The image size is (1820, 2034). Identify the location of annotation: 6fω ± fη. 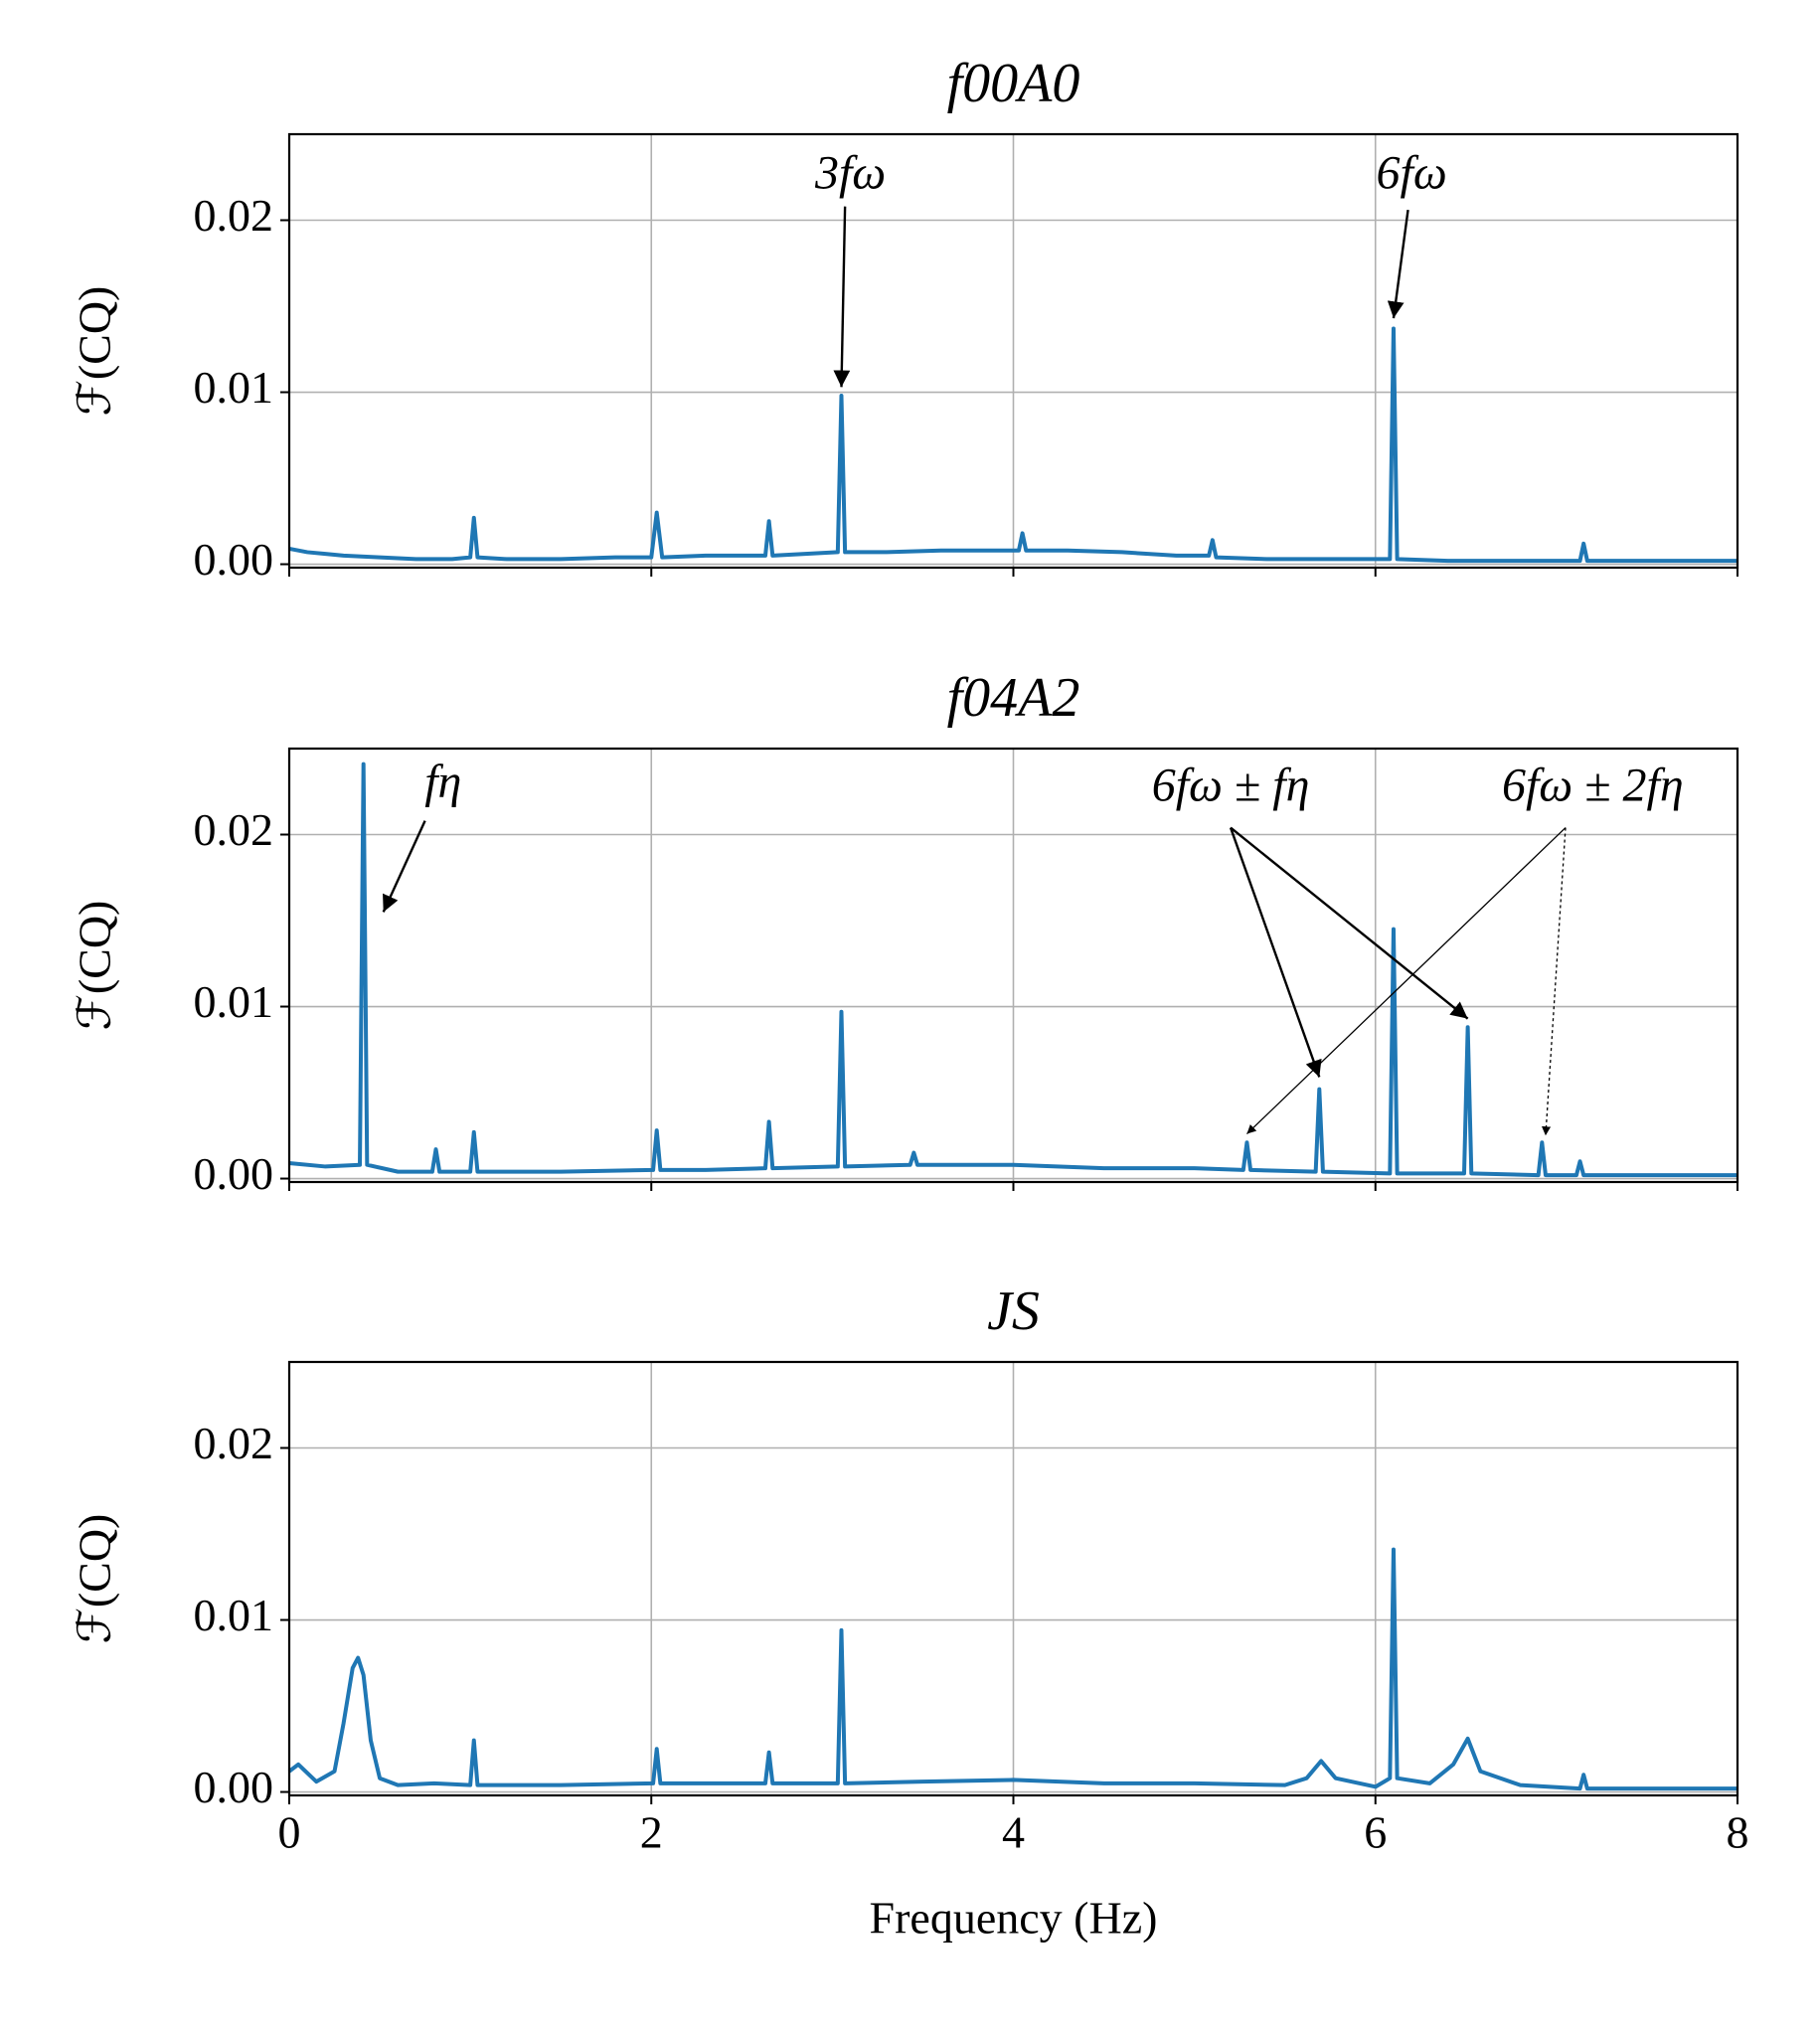
(1231, 786).